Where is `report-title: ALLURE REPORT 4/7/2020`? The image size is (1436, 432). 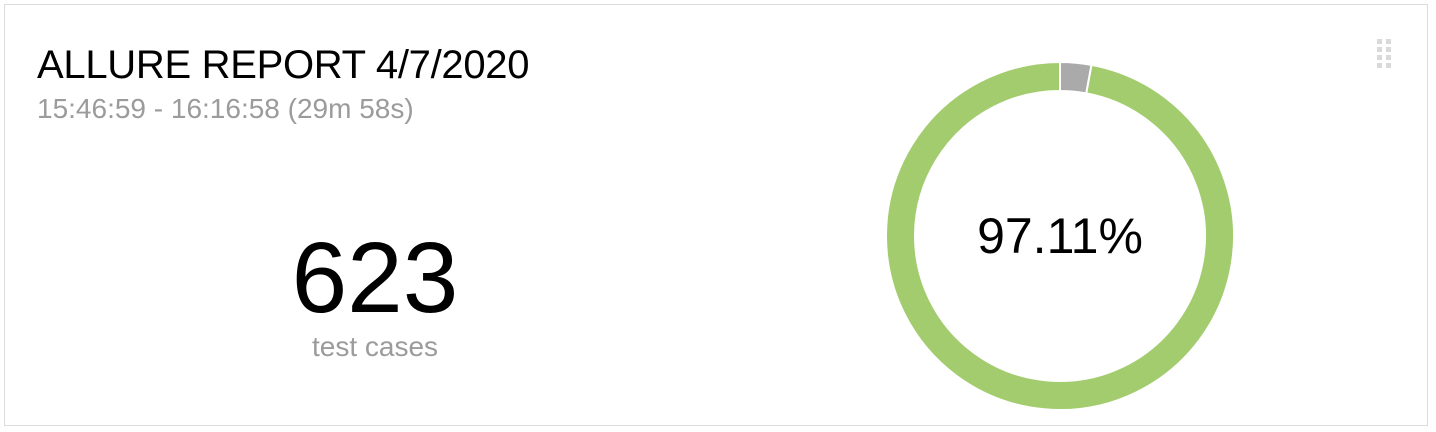 report-title: ALLURE REPORT 4/7/2020 is located at coordinates (283, 65).